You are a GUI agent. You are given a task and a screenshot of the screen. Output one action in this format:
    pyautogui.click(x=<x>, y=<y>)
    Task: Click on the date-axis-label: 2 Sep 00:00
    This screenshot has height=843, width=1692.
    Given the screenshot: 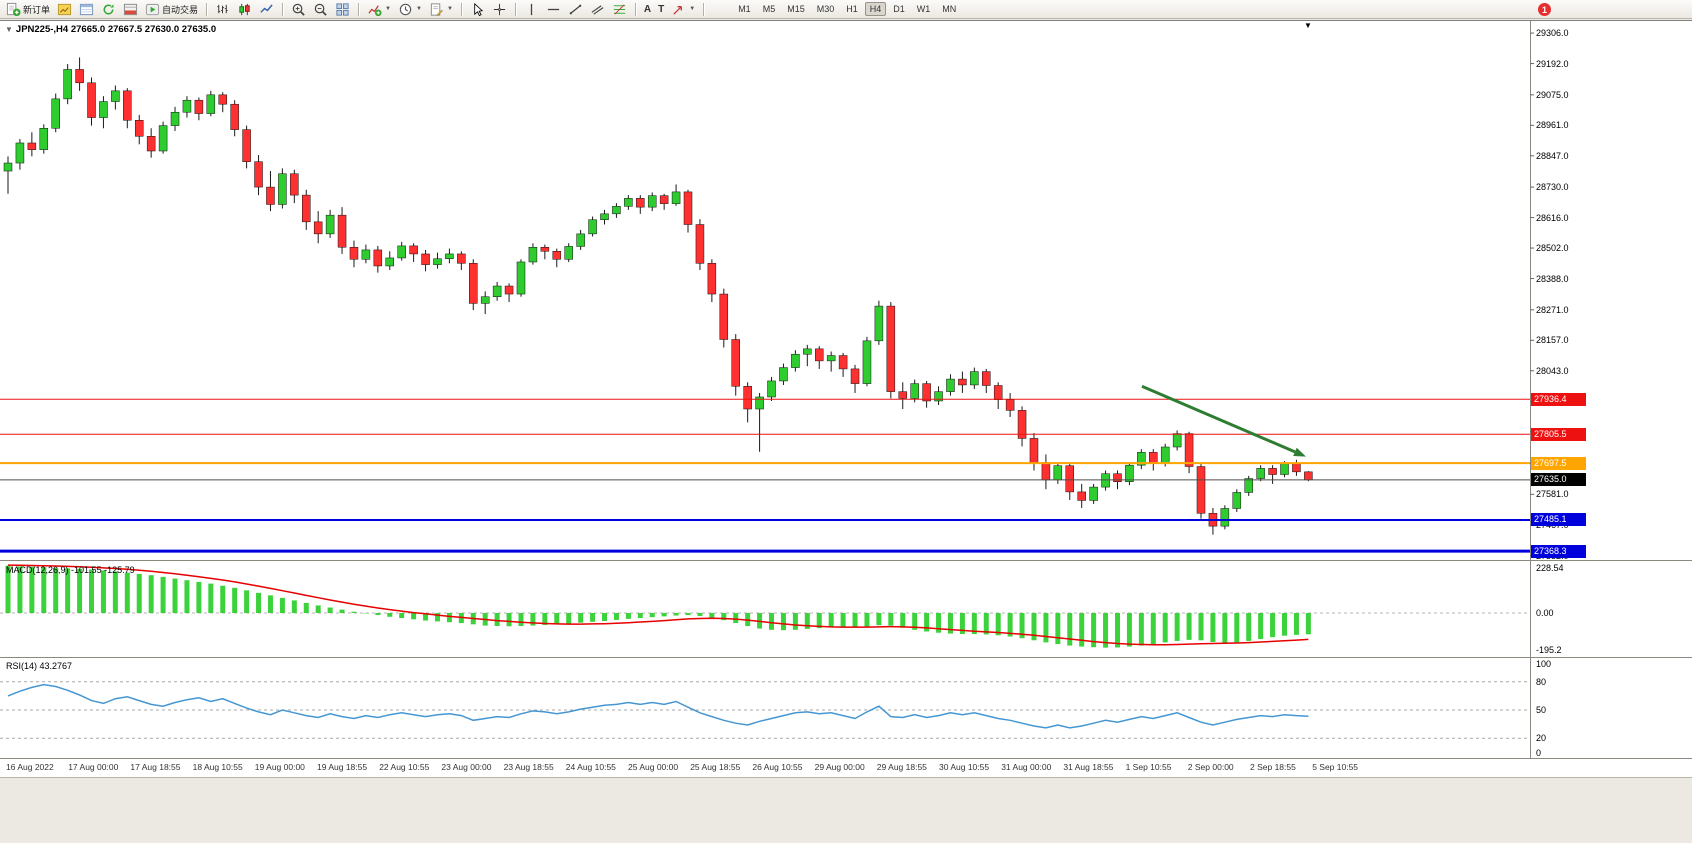 What is the action you would take?
    pyautogui.click(x=1210, y=767)
    